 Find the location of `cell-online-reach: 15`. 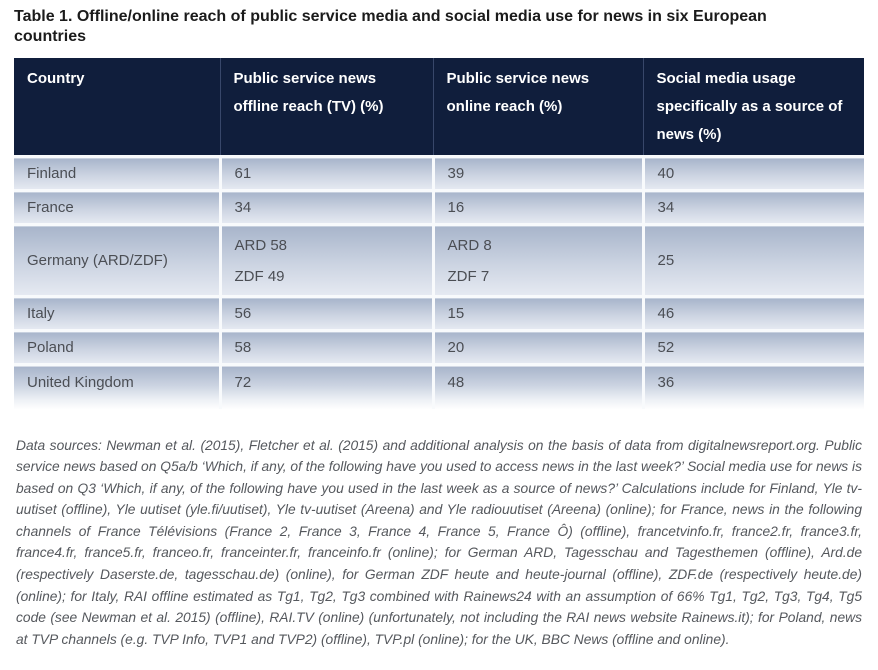

cell-online-reach: 15 is located at coordinates (537, 313).